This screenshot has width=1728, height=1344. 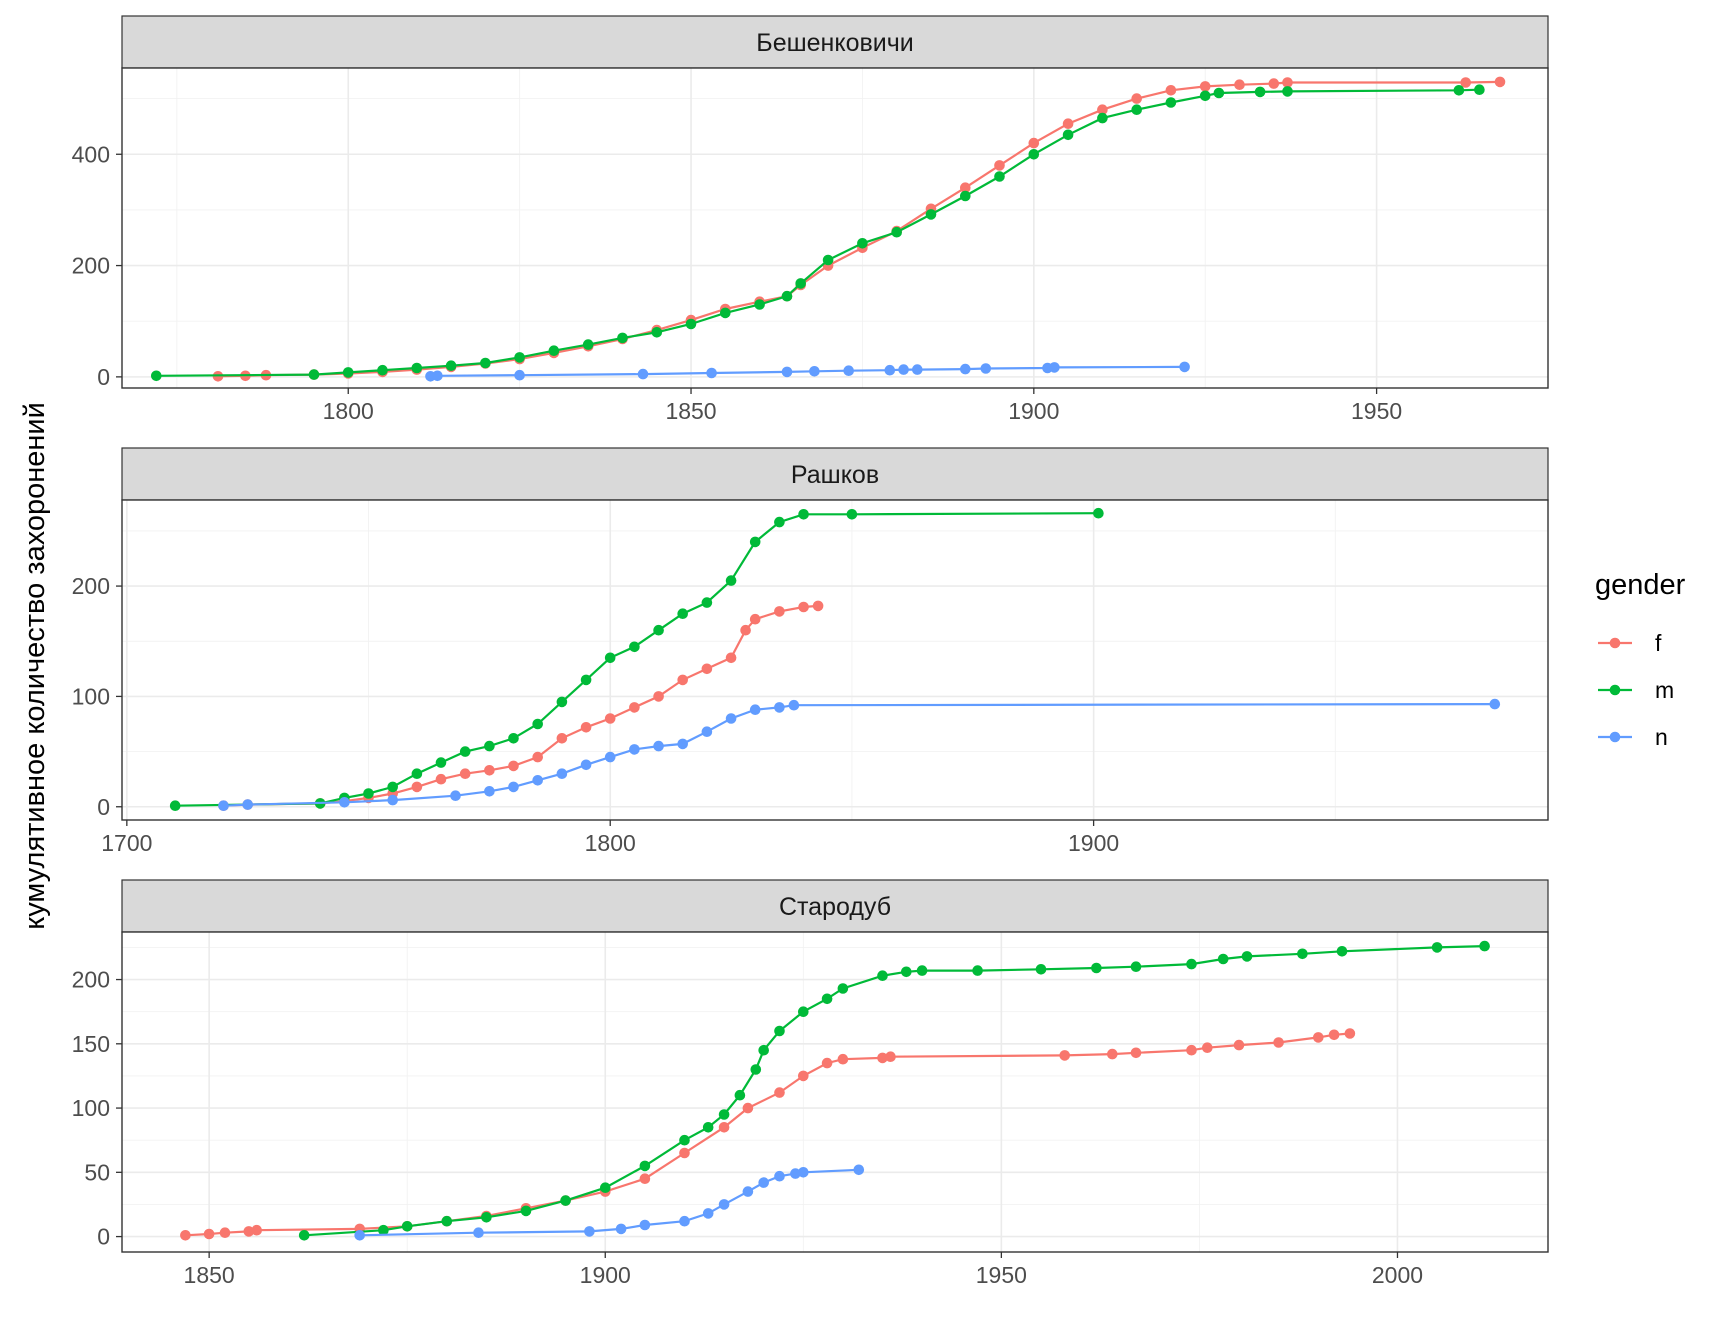 What do you see at coordinates (807, 371) in the screenshot?
I see `series-n` at bounding box center [807, 371].